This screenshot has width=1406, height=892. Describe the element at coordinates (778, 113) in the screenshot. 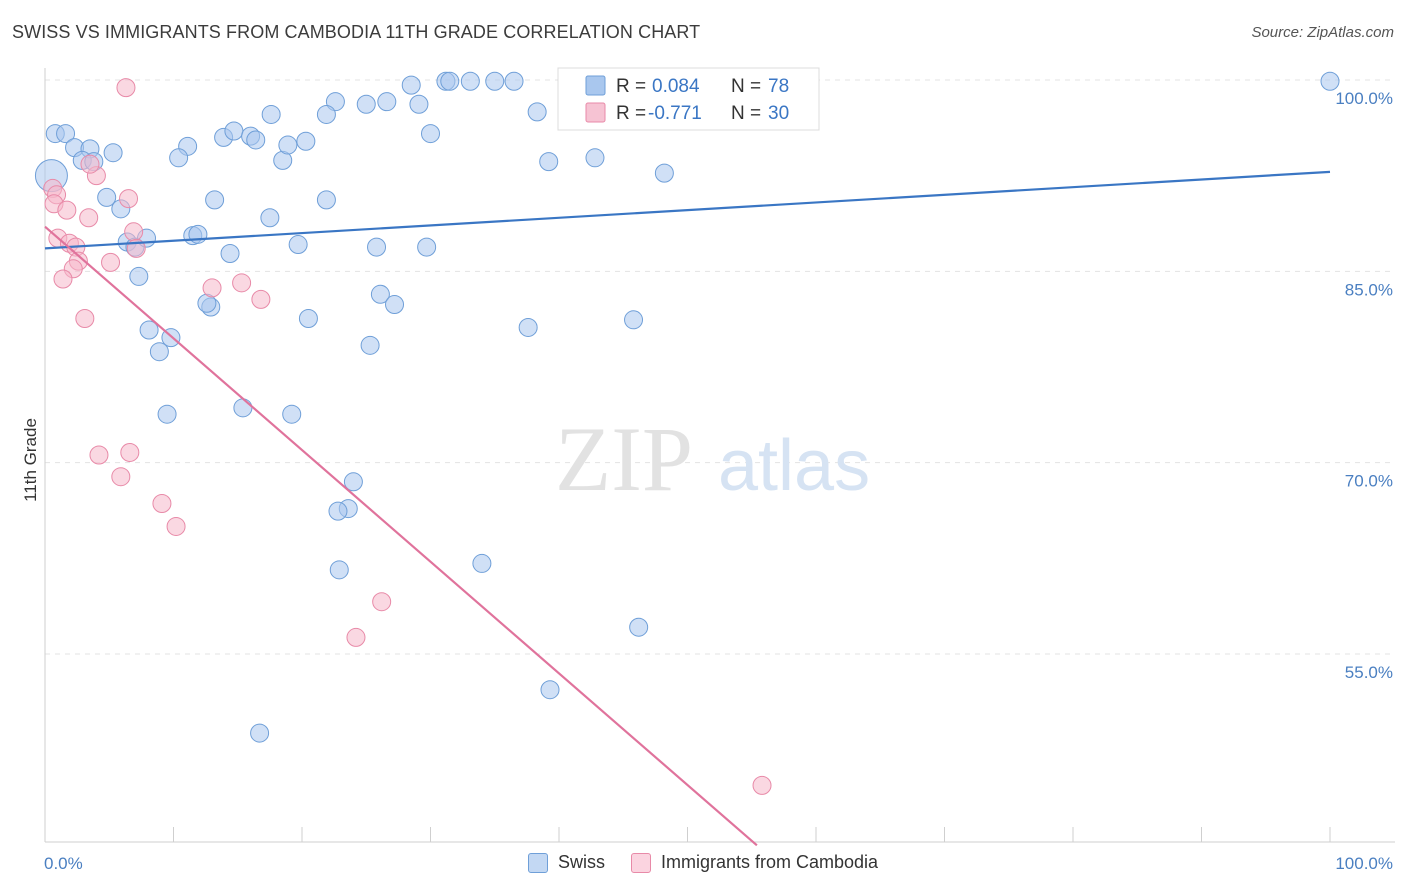

I see `legend-camb-n-value: 30` at that location.